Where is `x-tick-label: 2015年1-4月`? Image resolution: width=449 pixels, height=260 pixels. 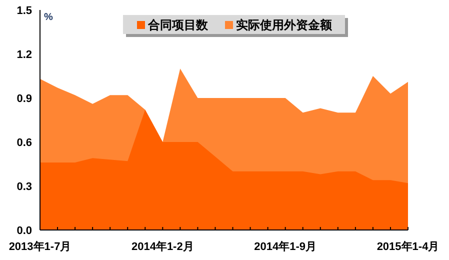
x-tick-label: 2015年1-4月 is located at coordinates (408, 246).